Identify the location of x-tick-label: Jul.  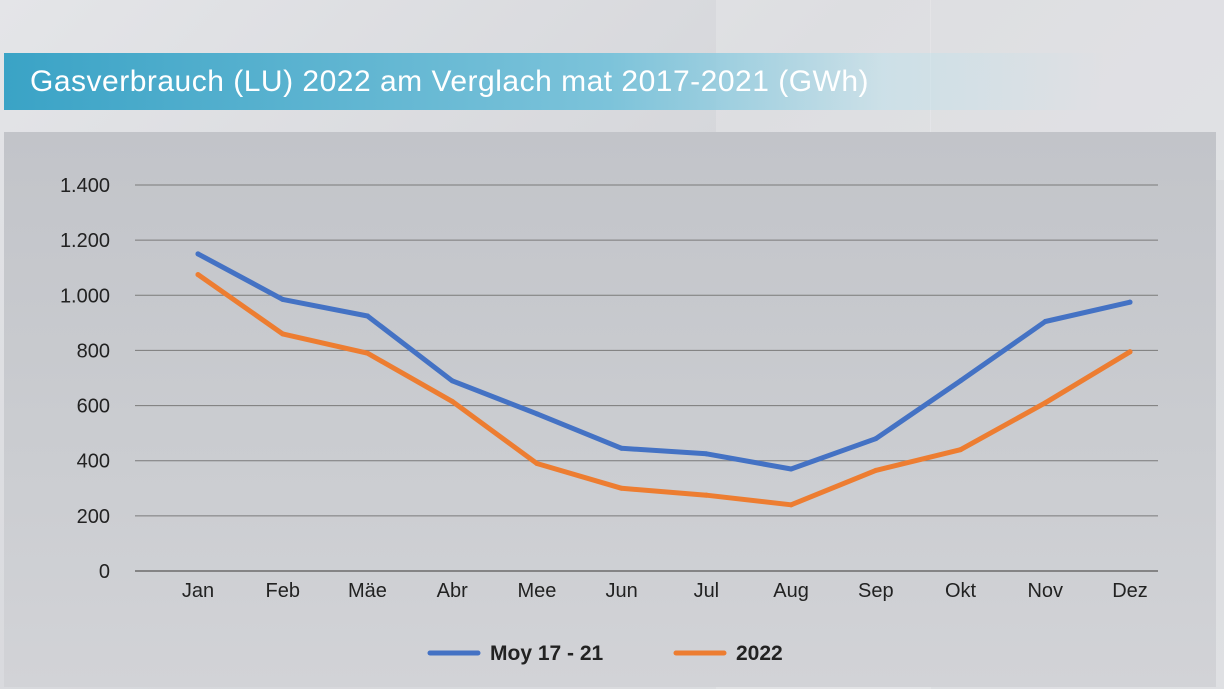
(707, 591).